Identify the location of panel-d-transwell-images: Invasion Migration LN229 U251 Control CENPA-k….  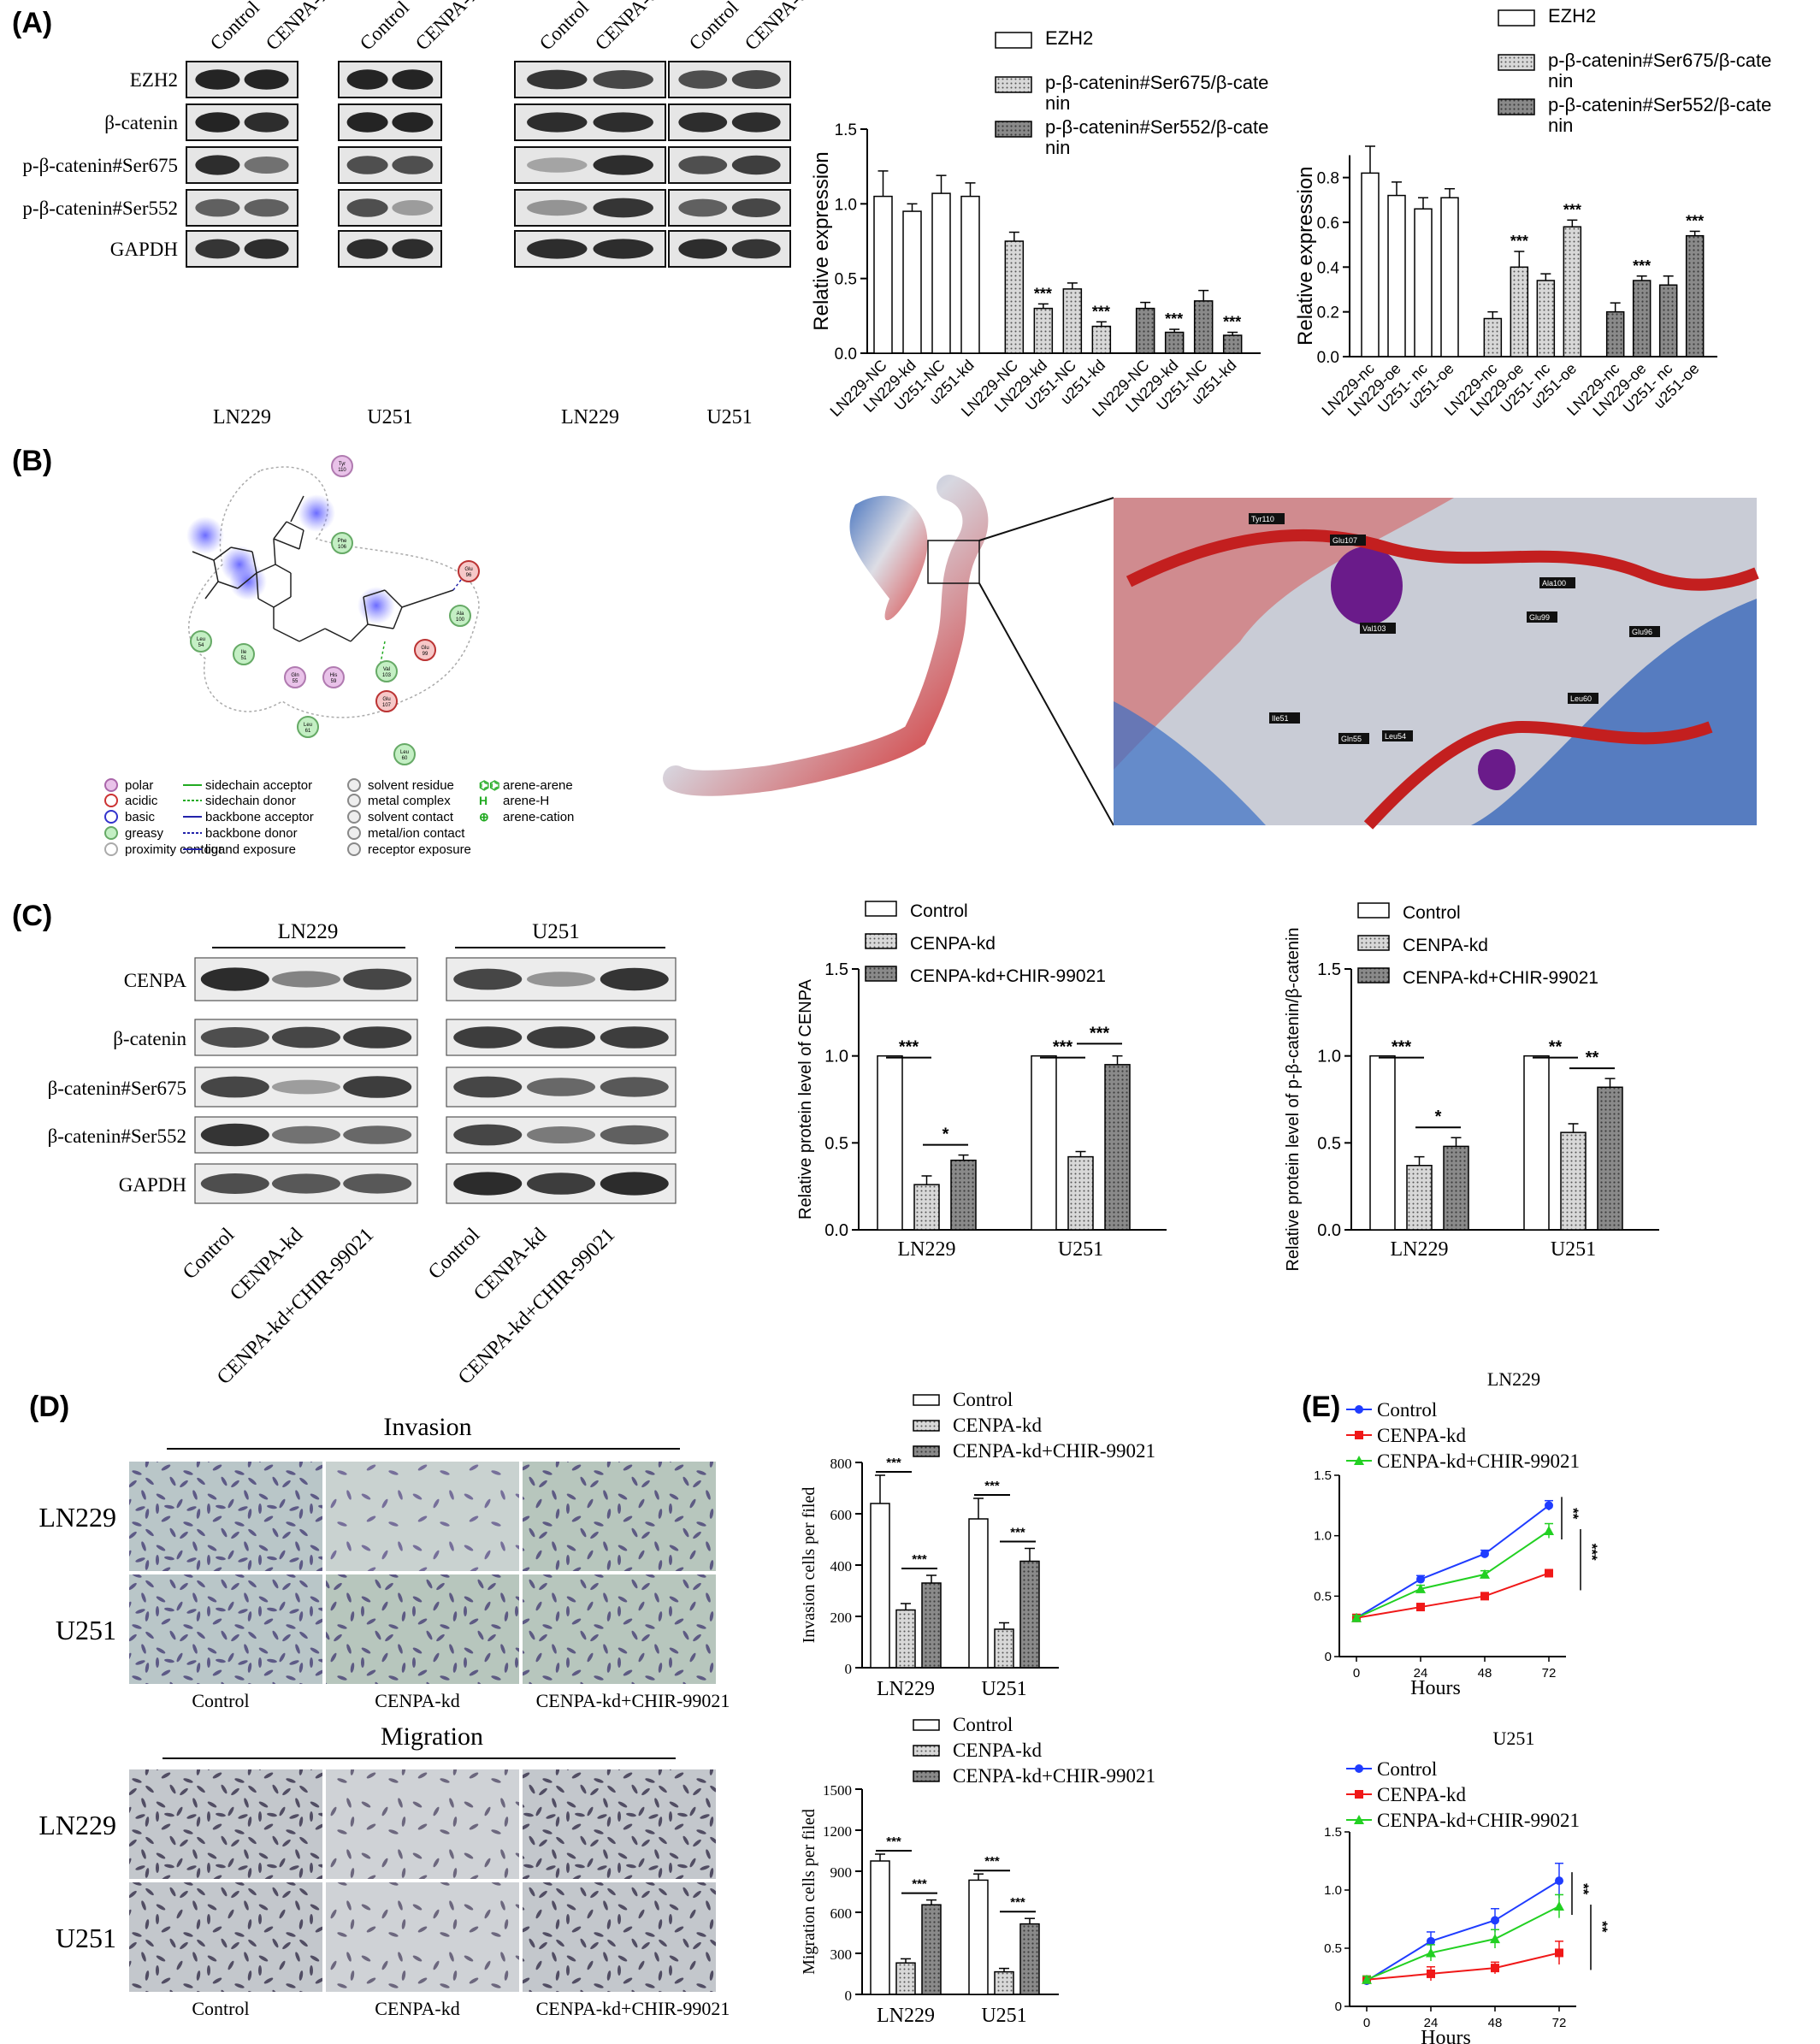
(384, 1716).